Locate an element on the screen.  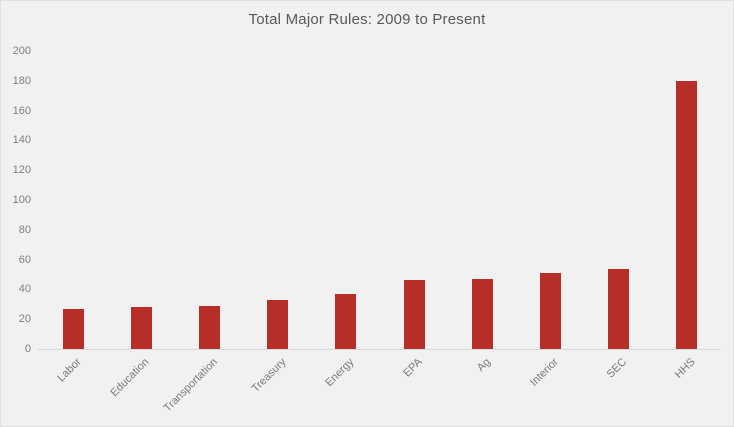
bar-hhs is located at coordinates (686, 215).